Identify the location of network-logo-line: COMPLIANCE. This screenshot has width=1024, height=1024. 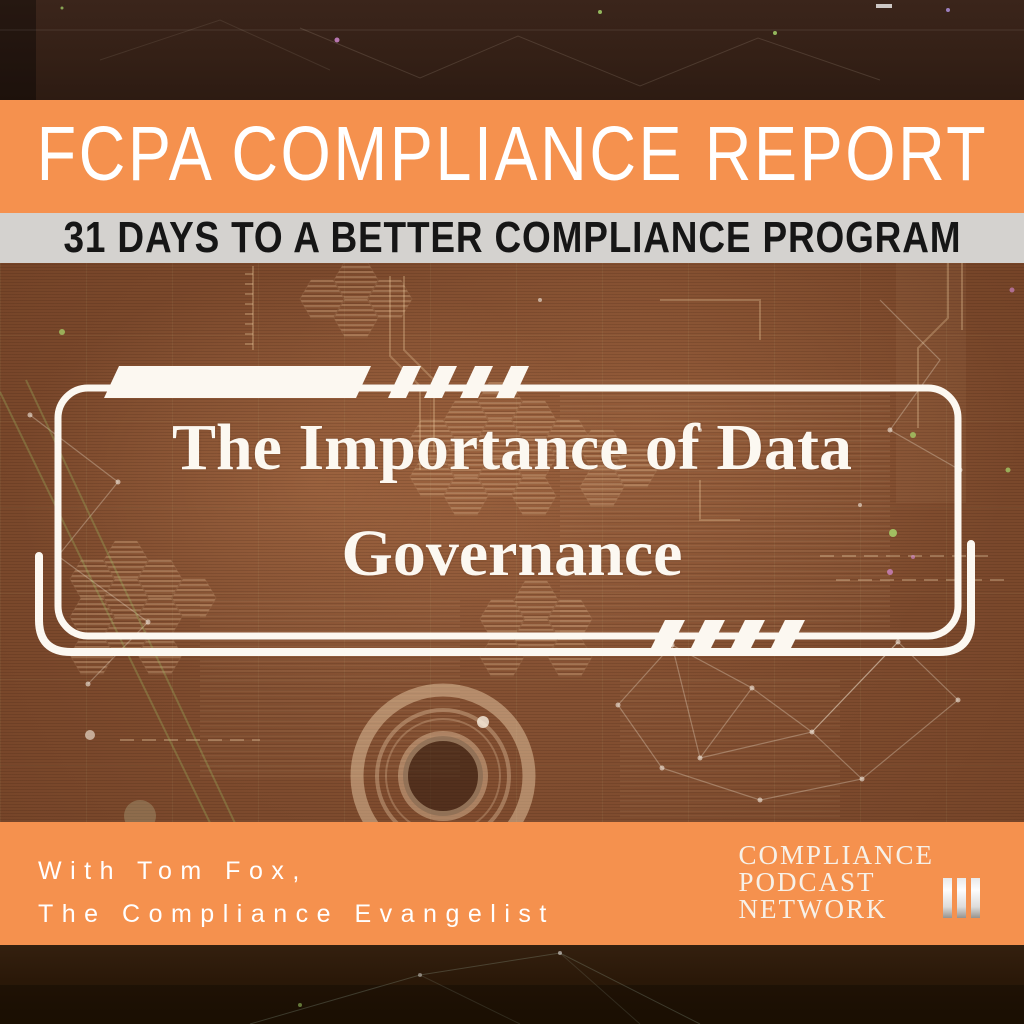
(836, 855).